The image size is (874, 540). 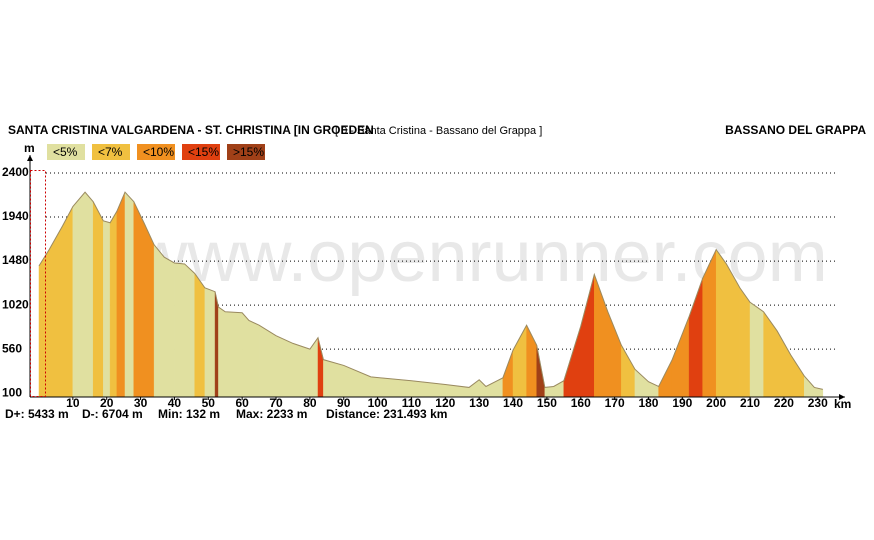 I want to click on x-tick-label: 120, so click(x=445, y=403).